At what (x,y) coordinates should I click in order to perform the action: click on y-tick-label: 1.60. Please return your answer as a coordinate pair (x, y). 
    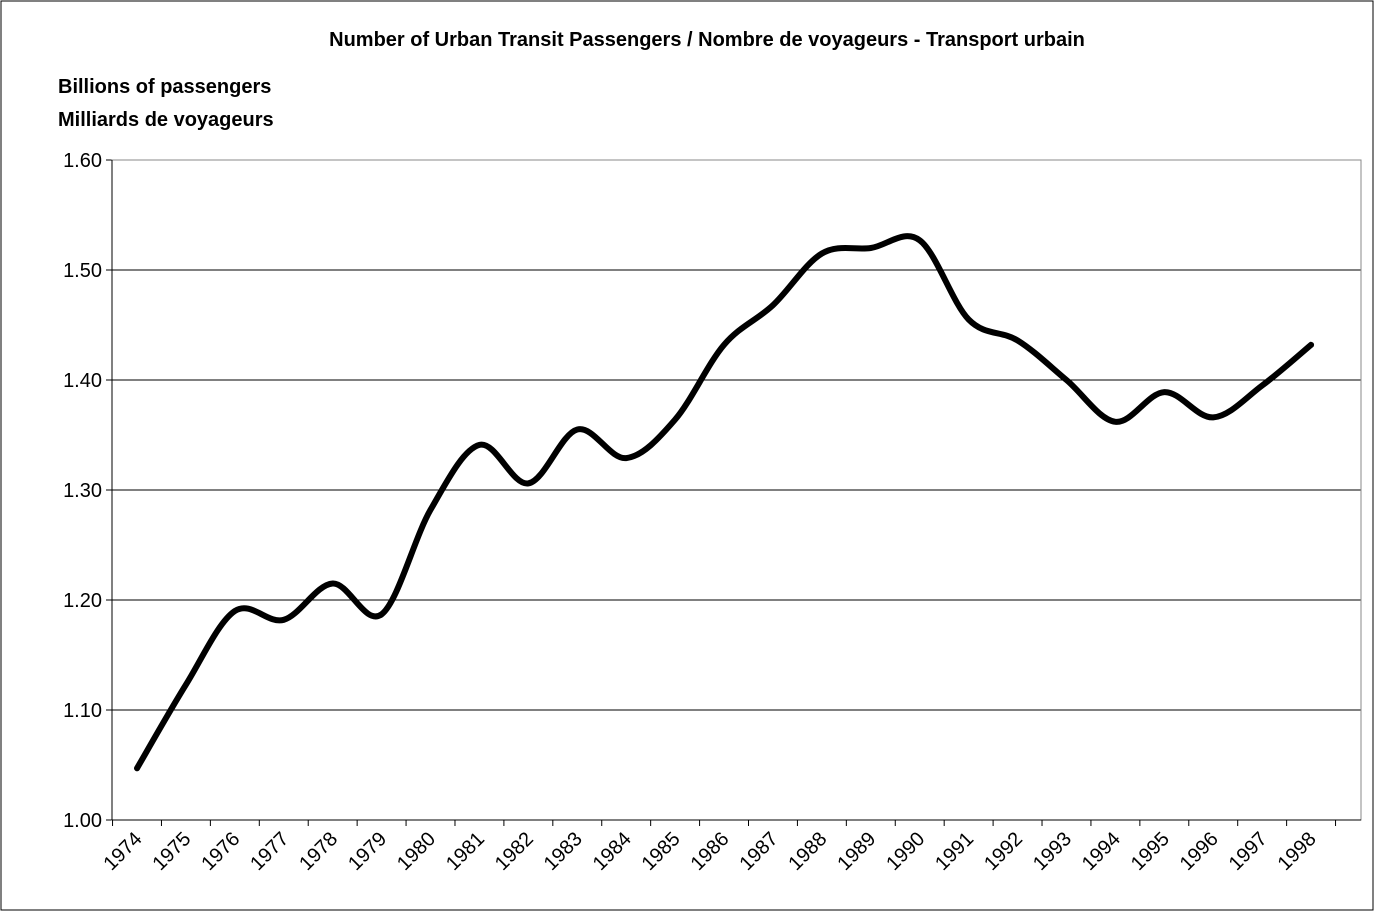
    Looking at the image, I should click on (82, 161).